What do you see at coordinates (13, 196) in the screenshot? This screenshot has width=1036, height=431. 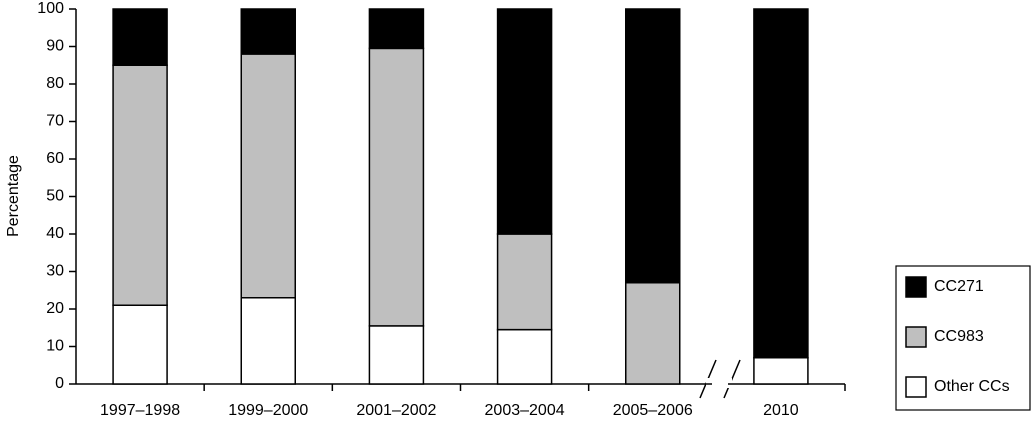 I see `y-axis-label: Percentage` at bounding box center [13, 196].